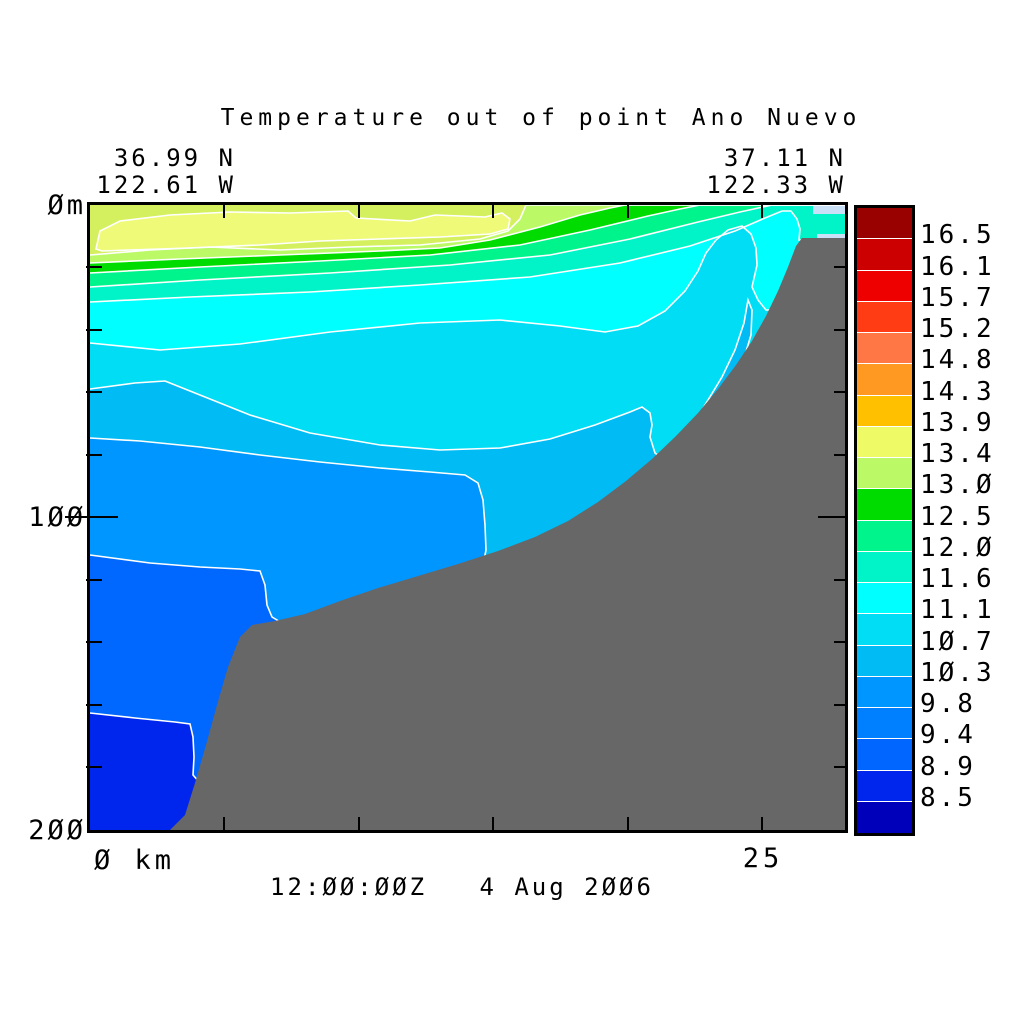  Describe the element at coordinates (957, 579) in the screenshot. I see `colorbar-label: 11.6` at that location.